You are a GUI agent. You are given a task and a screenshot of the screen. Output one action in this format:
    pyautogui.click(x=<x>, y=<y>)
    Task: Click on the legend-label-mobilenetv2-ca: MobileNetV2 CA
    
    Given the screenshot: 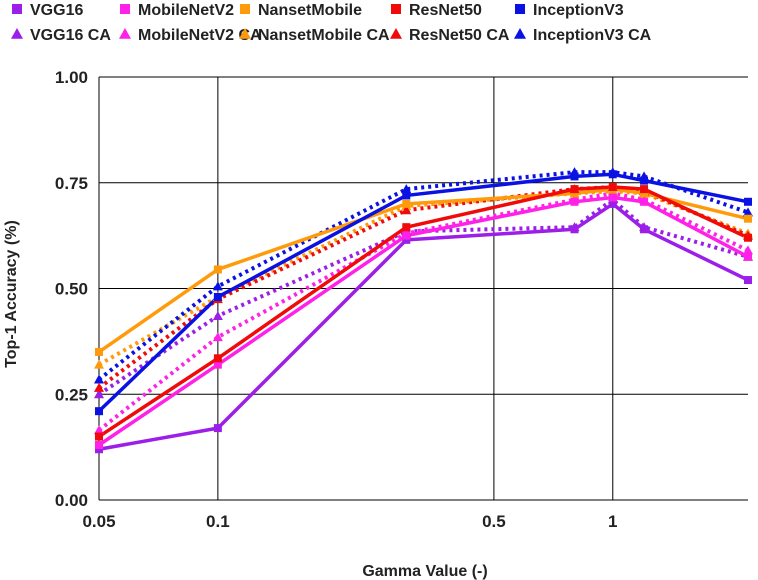 What is the action you would take?
    pyautogui.click(x=200, y=35)
    